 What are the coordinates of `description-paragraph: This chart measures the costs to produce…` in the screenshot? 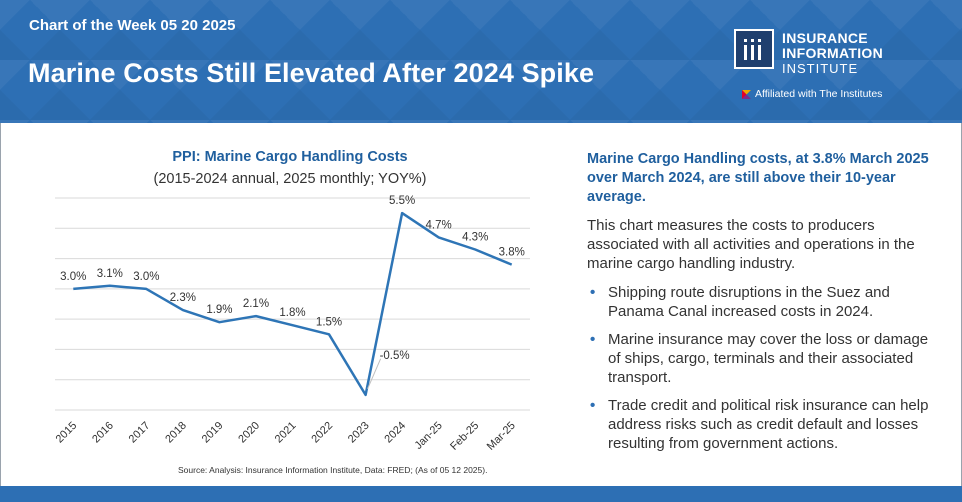 It's located at (751, 244).